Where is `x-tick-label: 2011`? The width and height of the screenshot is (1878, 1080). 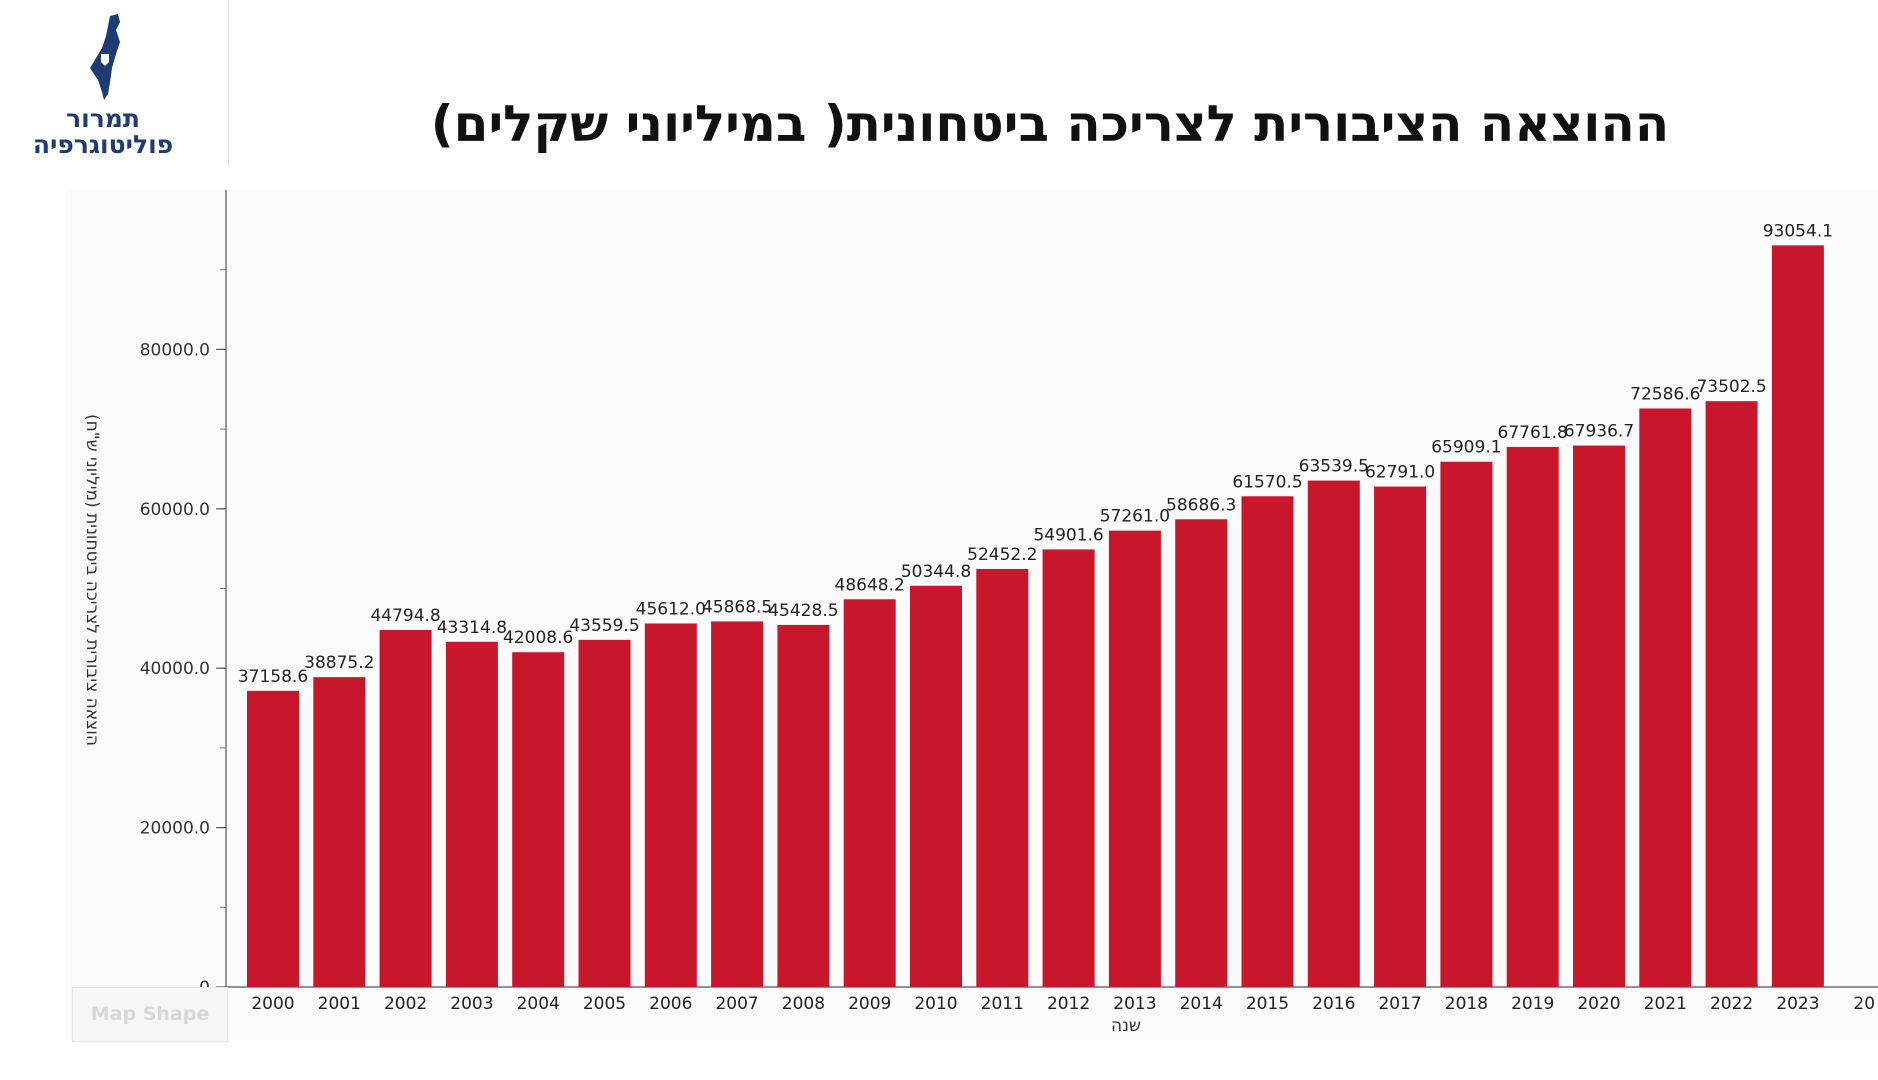 x-tick-label: 2011 is located at coordinates (1002, 1004).